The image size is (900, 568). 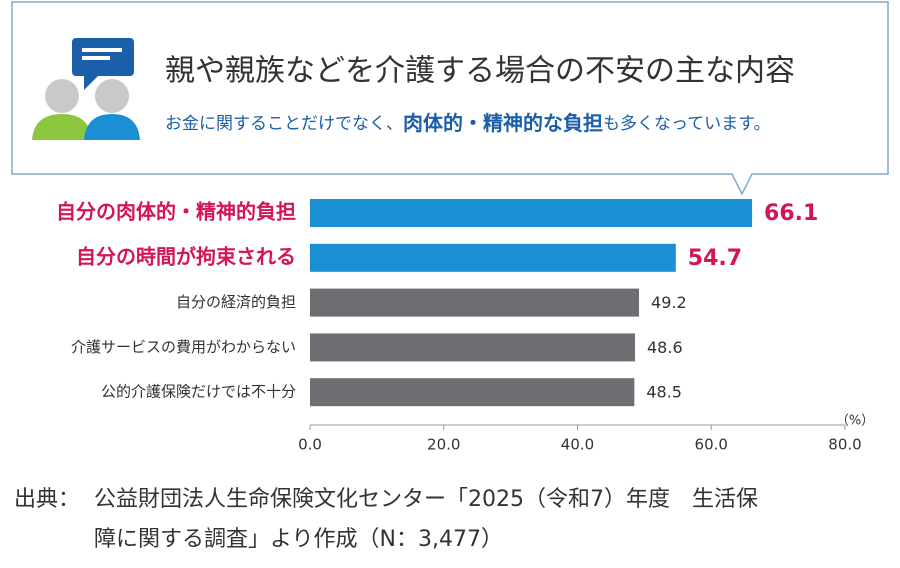 What do you see at coordinates (198, 392) in the screenshot?
I see `y-tick-label: 公的介護保険だけでは不十分` at bounding box center [198, 392].